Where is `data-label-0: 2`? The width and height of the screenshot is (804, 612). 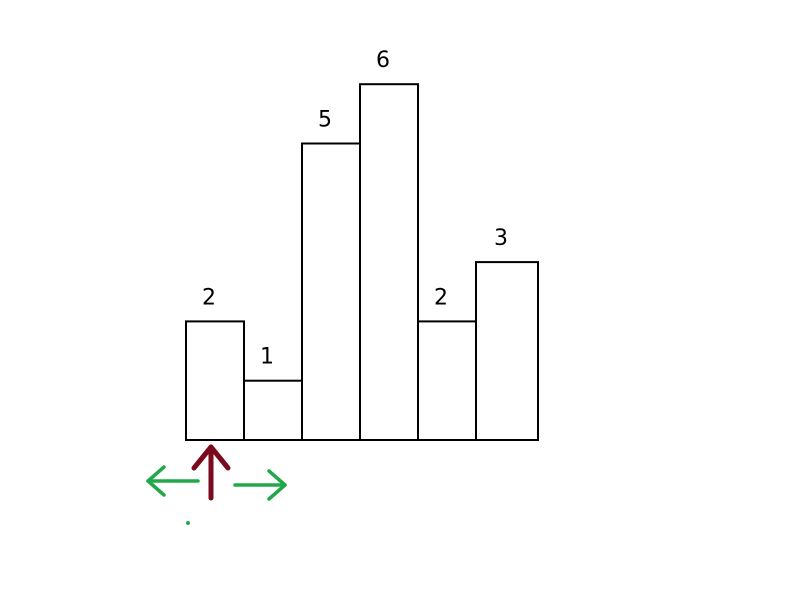
data-label-0: 2 is located at coordinates (209, 297).